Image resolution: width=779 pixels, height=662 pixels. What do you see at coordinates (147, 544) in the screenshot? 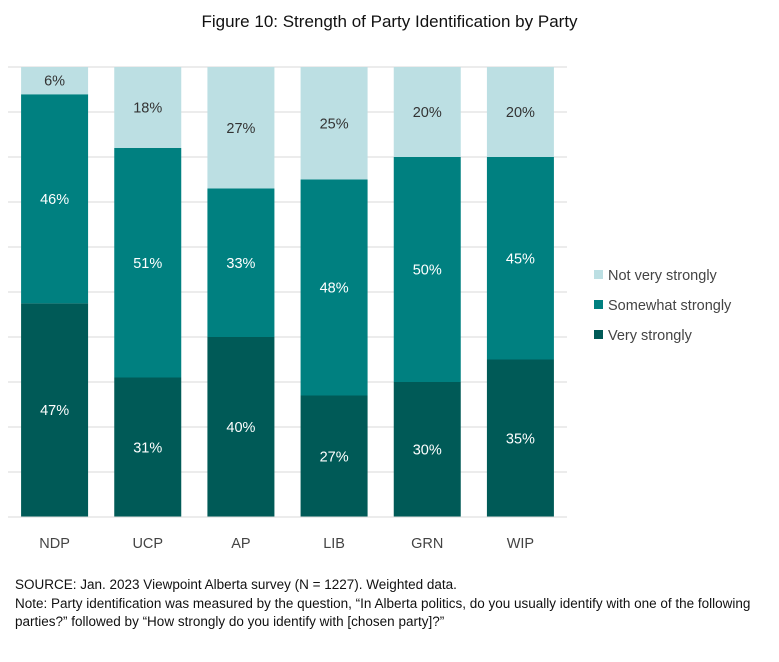
I see `x-tick-label: UCP` at bounding box center [147, 544].